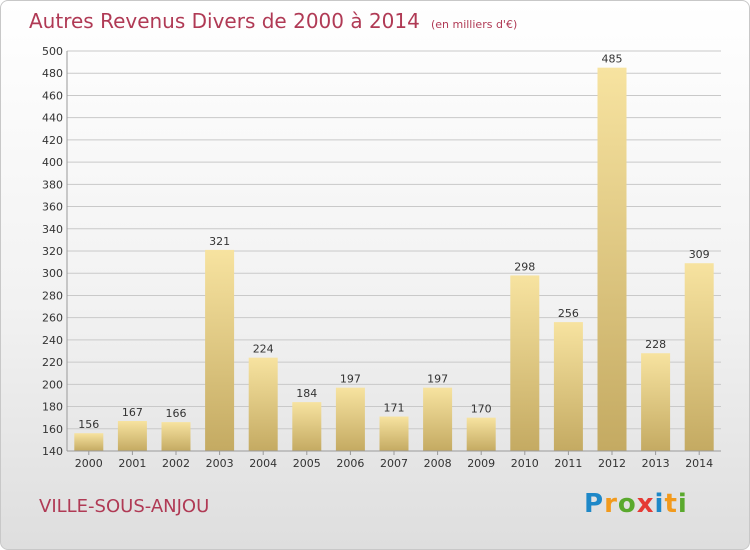 The width and height of the screenshot is (750, 550). I want to click on data-label: 228, so click(655, 344).